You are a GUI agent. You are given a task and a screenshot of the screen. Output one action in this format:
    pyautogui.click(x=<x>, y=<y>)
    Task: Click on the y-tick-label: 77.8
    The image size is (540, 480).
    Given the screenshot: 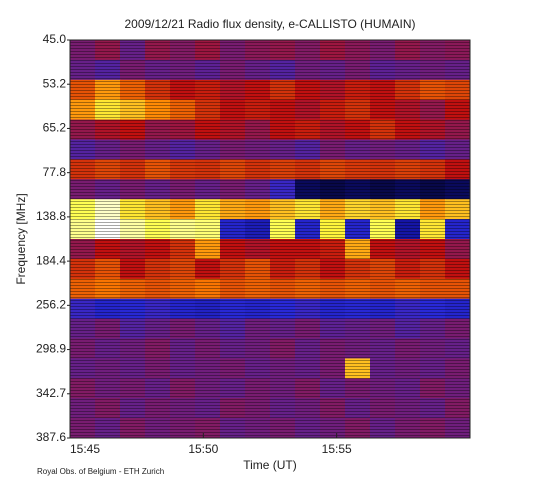 What is the action you would take?
    pyautogui.click(x=55, y=172)
    